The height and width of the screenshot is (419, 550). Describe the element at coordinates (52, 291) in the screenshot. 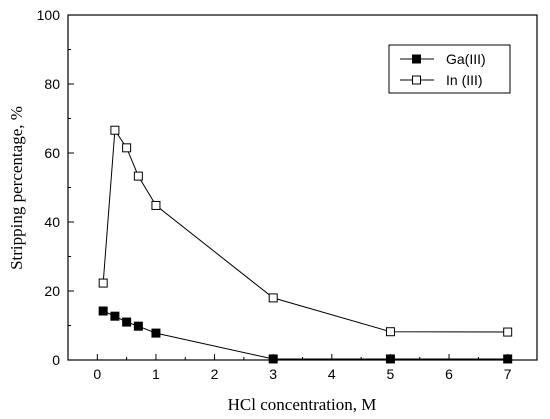

I see `y-tick-label: 20` at that location.